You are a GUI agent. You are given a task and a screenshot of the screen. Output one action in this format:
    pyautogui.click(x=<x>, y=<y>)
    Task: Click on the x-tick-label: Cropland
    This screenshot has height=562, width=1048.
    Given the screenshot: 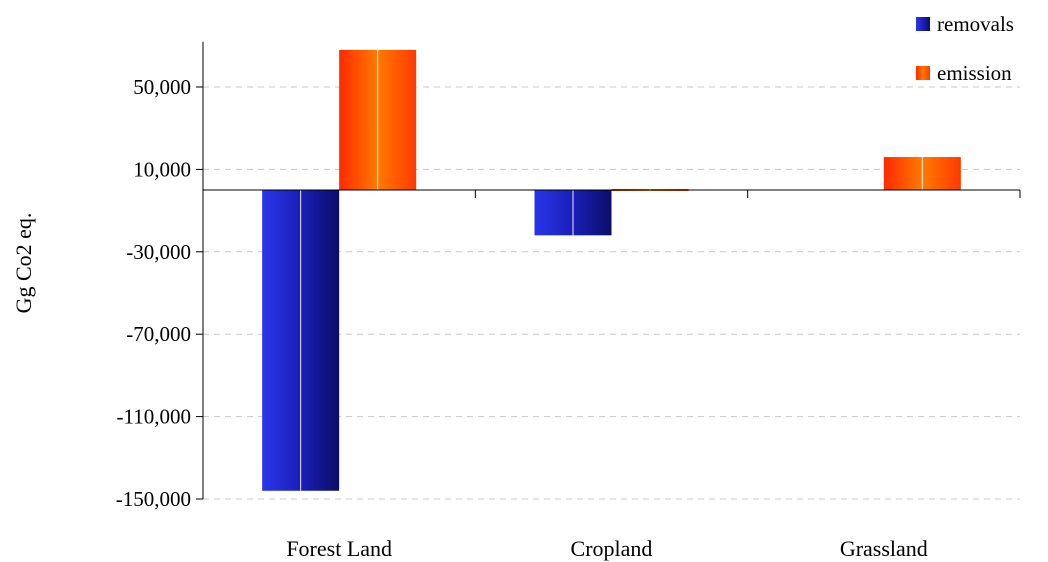 What is the action you would take?
    pyautogui.click(x=612, y=548)
    